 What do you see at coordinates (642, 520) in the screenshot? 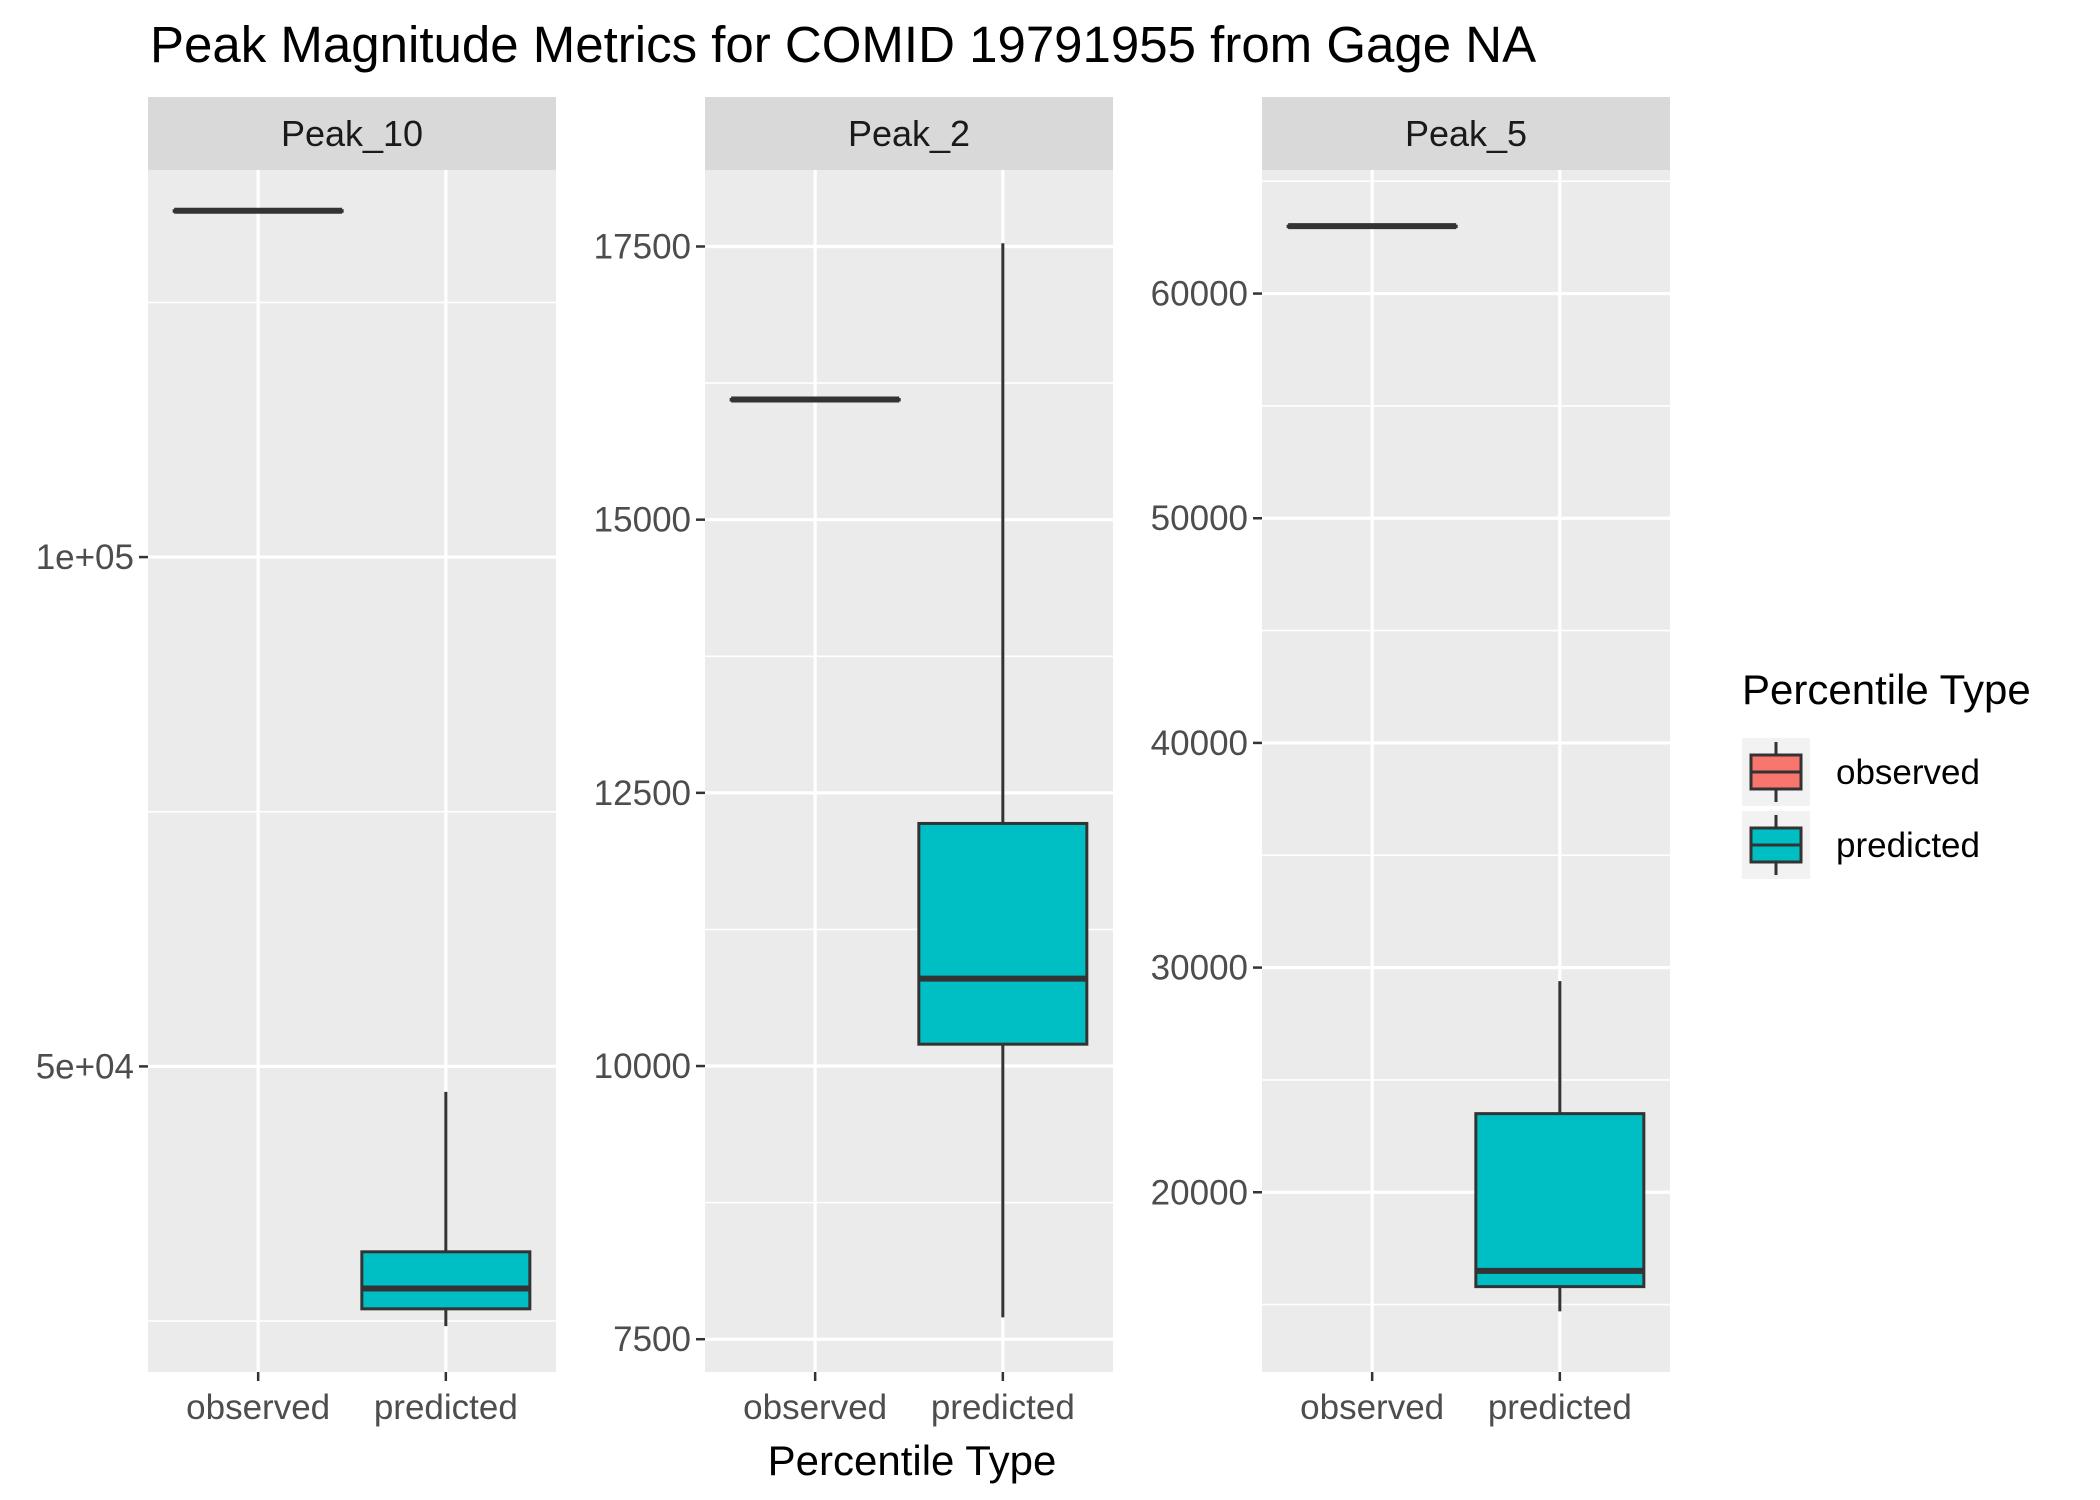
I see `y-tick-label: 15000` at bounding box center [642, 520].